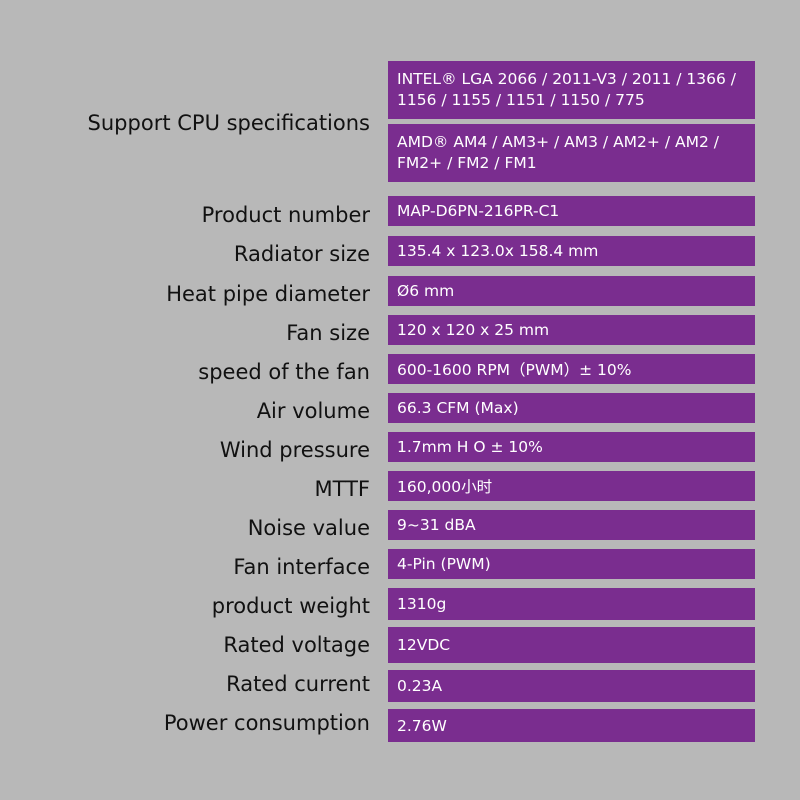 The image size is (800, 800). Describe the element at coordinates (571, 251) in the screenshot. I see `radiator-size-value: 135.4 x 123.0x 158.4 mm` at that location.